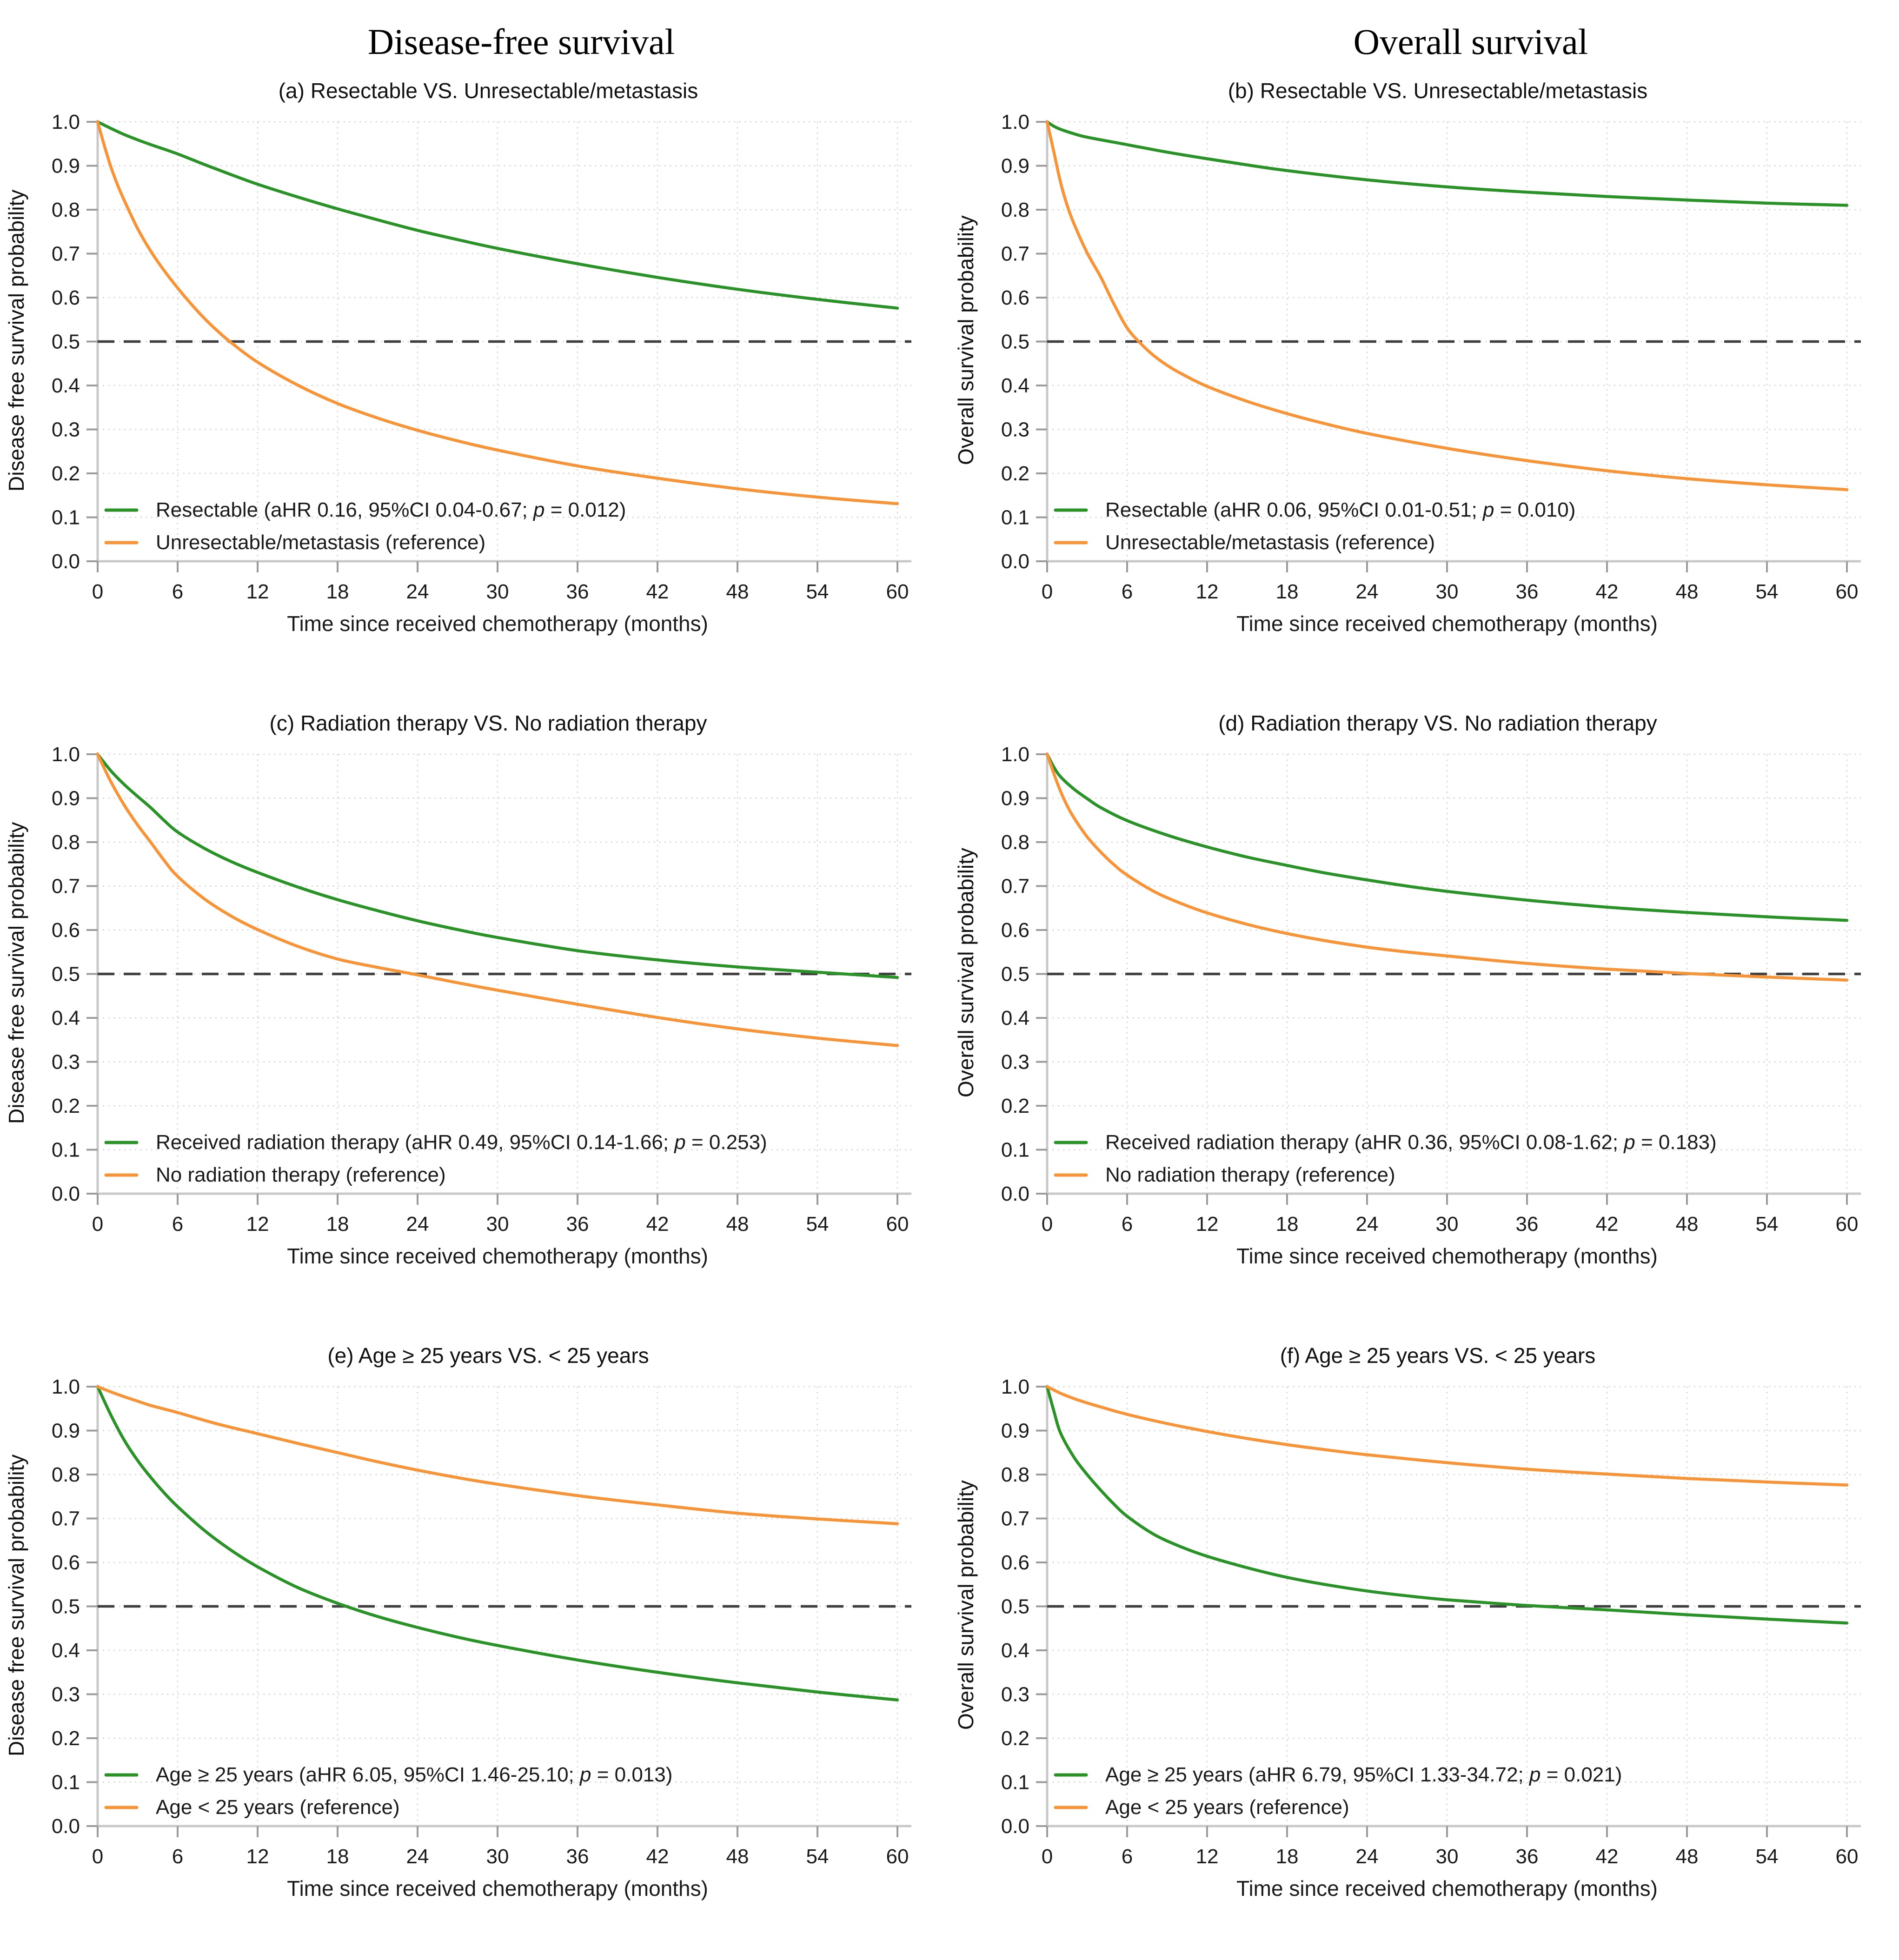 Image resolution: width=1899 pixels, height=1960 pixels. I want to click on legend-label: No radiation therapy (reference), so click(301, 1174).